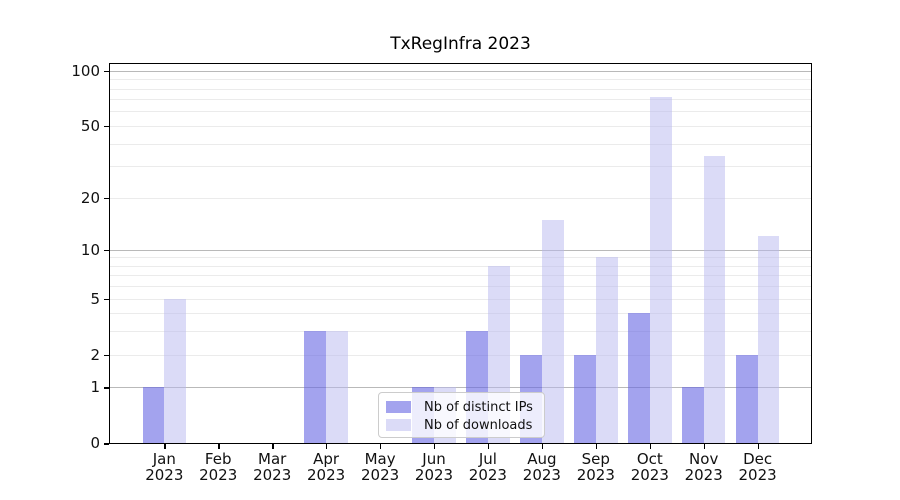 Image resolution: width=900 pixels, height=500 pixels. Describe the element at coordinates (218, 467) in the screenshot. I see `x-tick-label: Feb 2023` at that location.